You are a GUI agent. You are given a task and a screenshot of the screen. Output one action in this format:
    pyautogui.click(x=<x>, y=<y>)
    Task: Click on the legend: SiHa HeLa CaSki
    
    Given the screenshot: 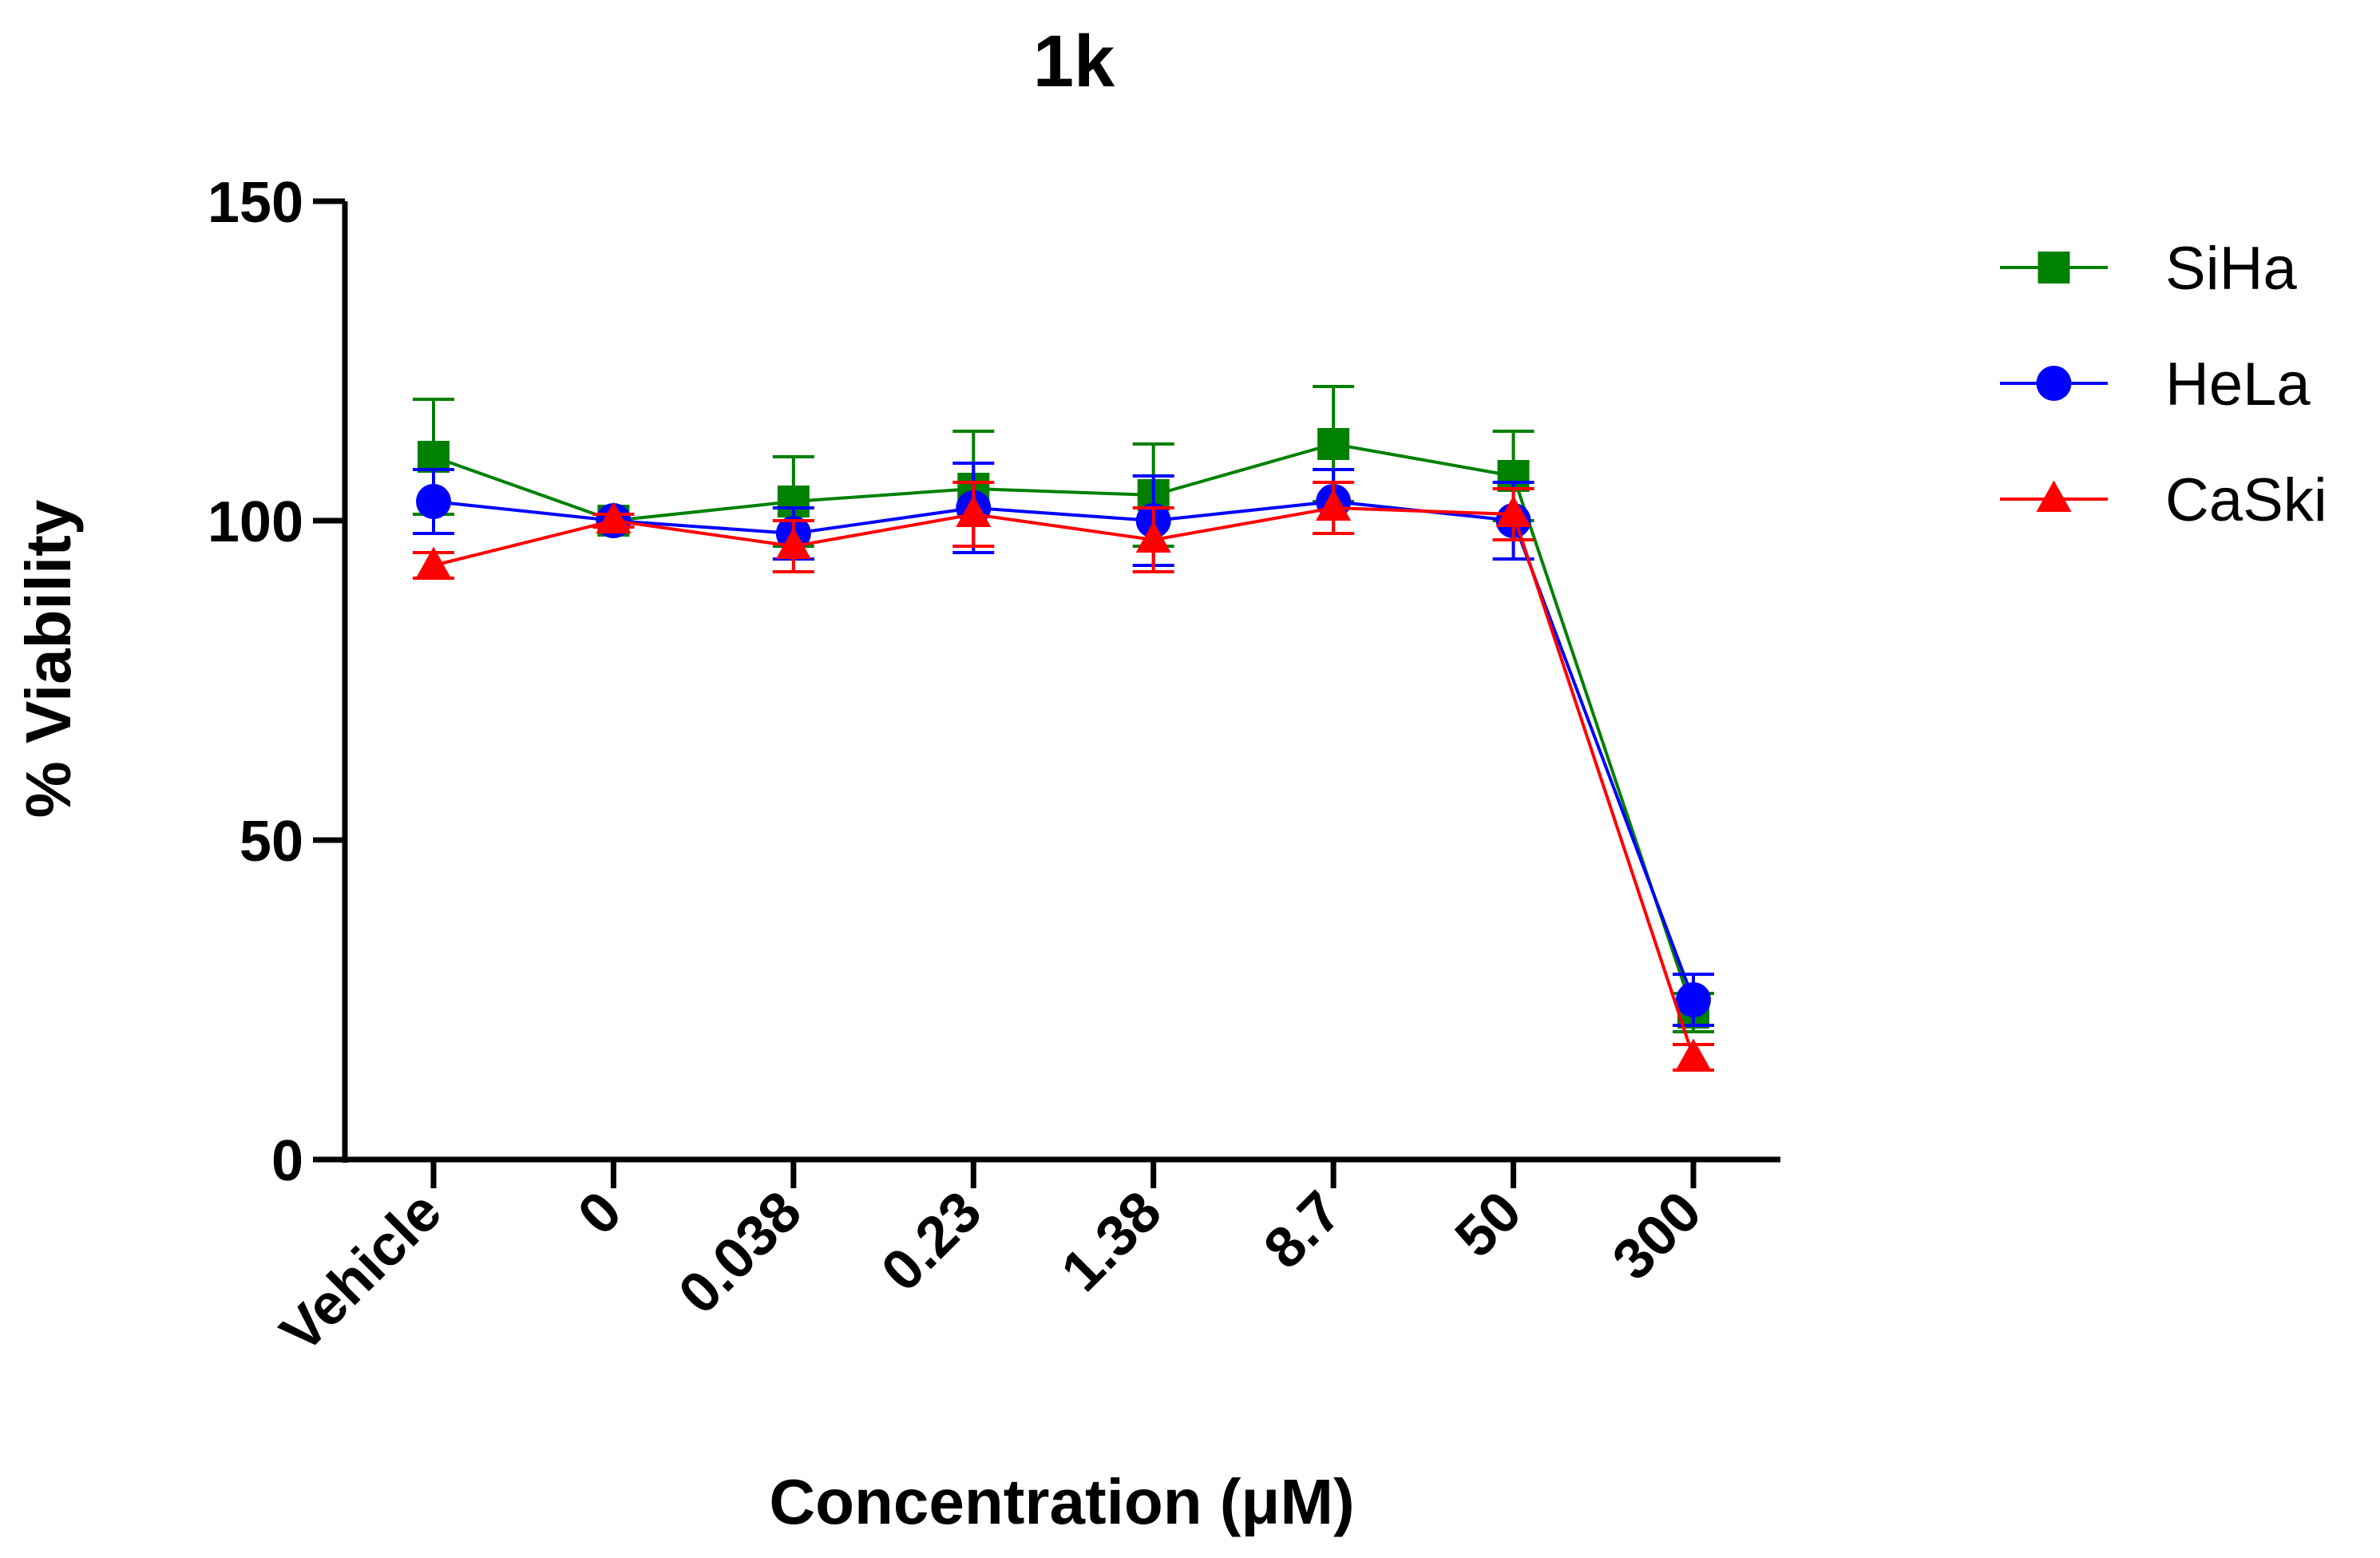 What is the action you would take?
    pyautogui.click(x=2163, y=385)
    